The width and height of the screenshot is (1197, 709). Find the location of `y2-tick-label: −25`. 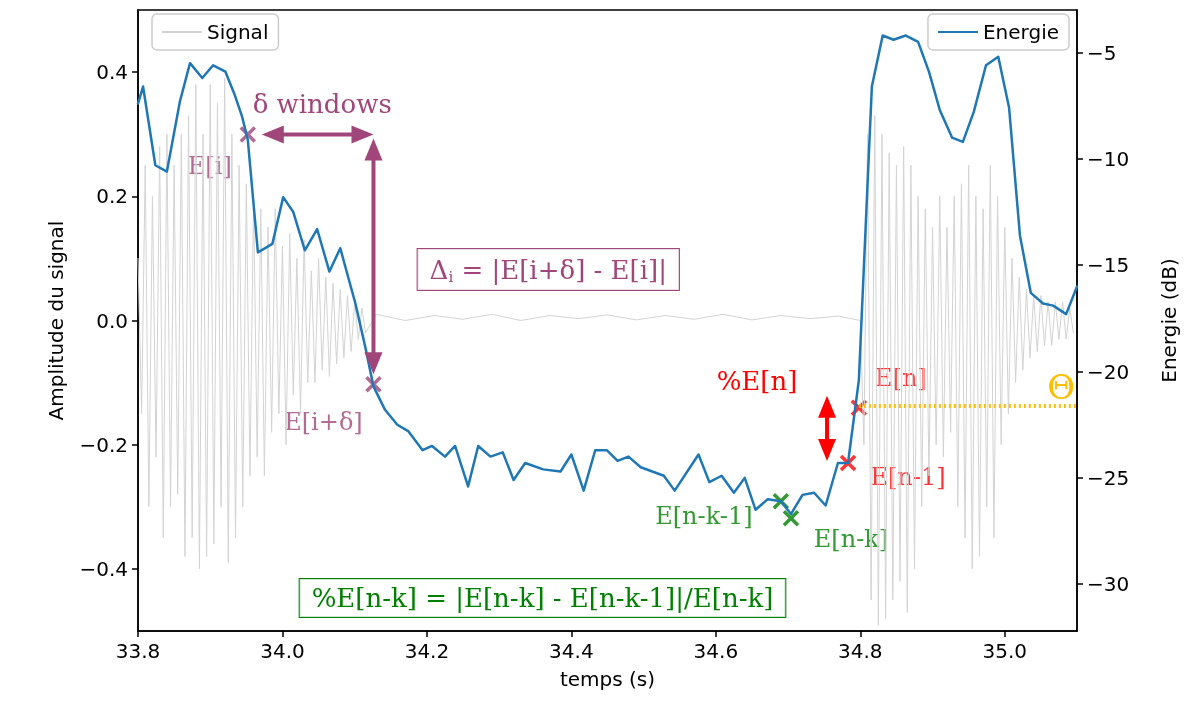

y2-tick-label: −25 is located at coordinates (1108, 477).